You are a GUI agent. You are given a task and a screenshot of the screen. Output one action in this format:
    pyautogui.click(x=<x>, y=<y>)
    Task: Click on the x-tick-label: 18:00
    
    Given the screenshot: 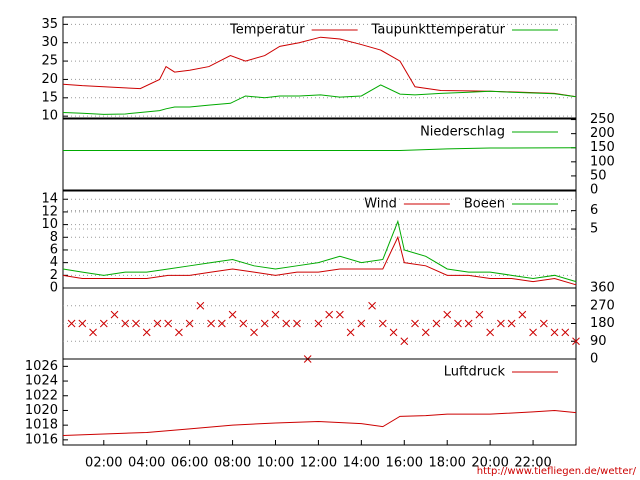 What is the action you would take?
    pyautogui.click(x=446, y=463)
    